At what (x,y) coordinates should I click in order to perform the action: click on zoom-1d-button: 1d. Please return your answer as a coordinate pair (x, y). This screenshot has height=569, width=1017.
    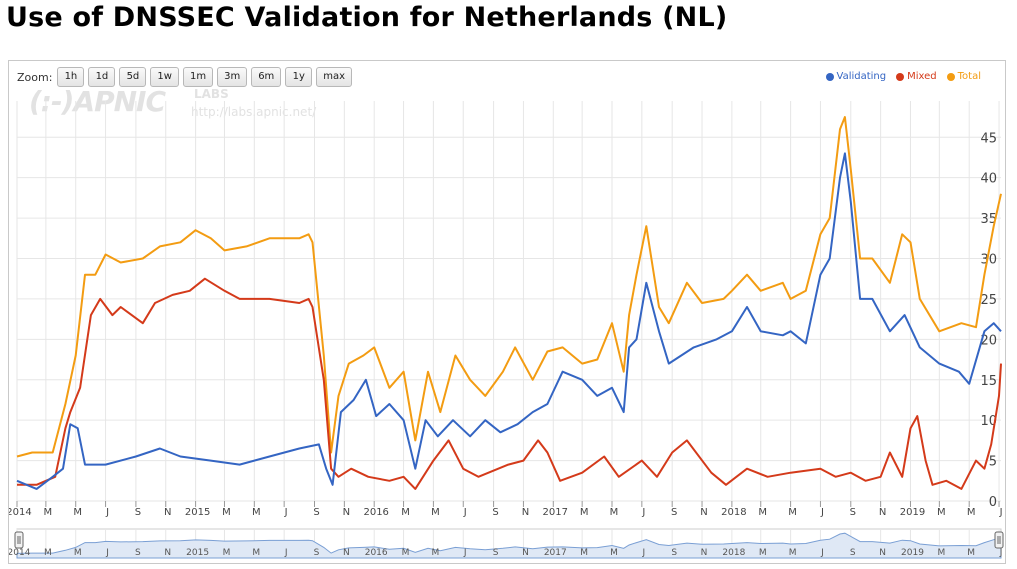
    Looking at the image, I should click on (102, 77).